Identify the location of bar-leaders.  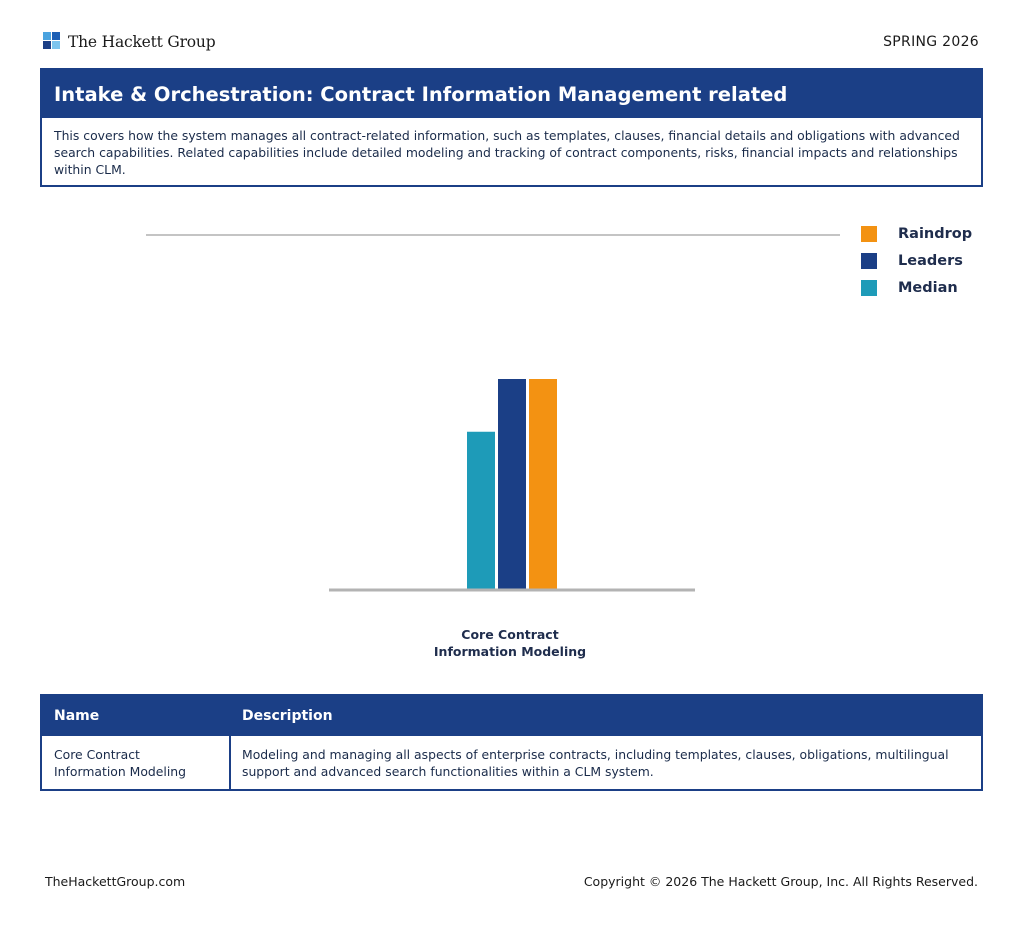
(512, 484).